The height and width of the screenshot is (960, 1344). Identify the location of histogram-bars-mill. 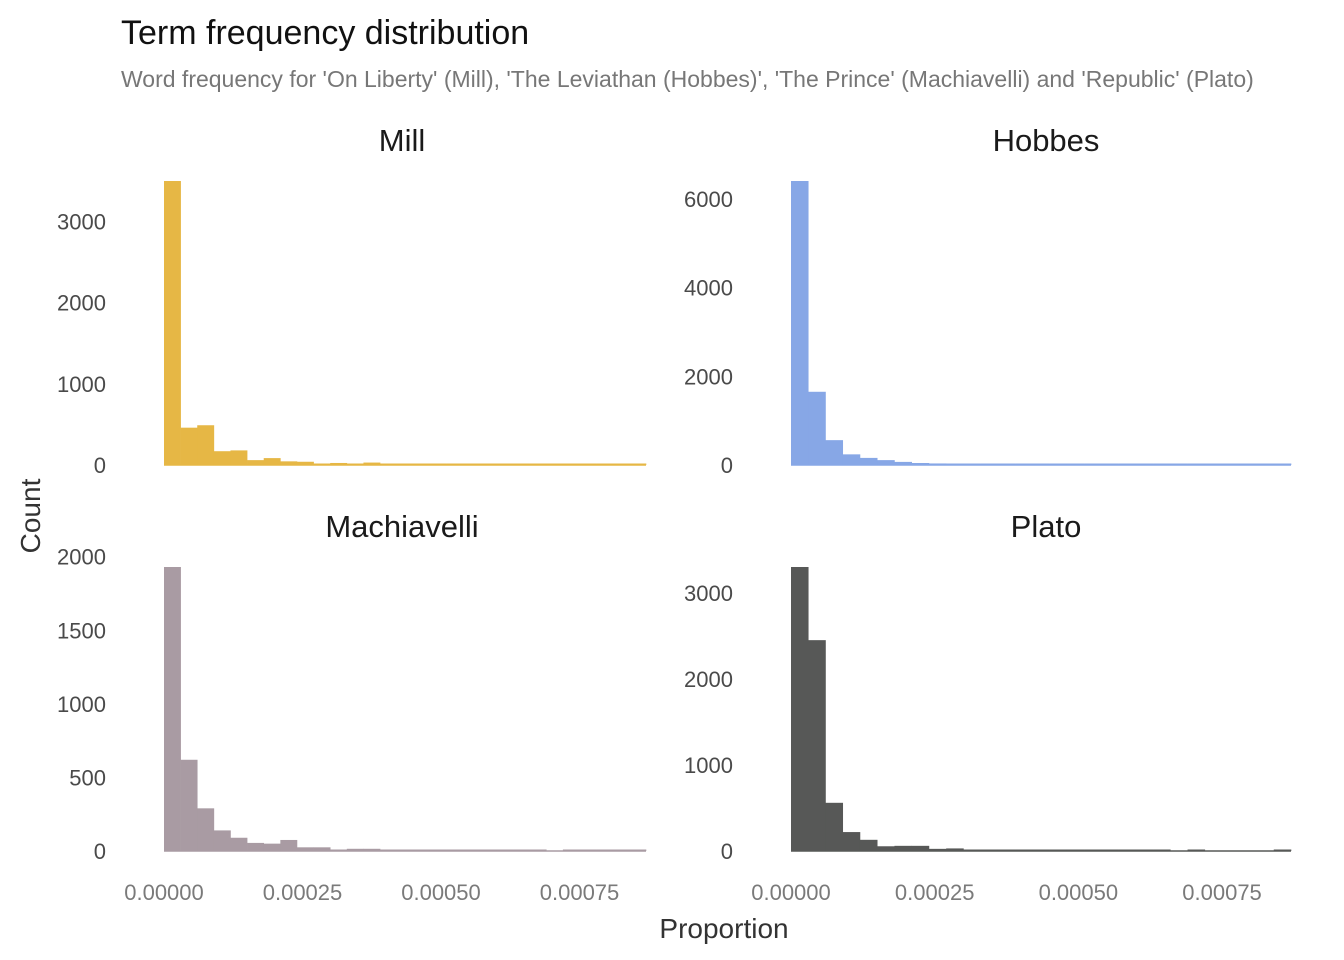
(405, 323).